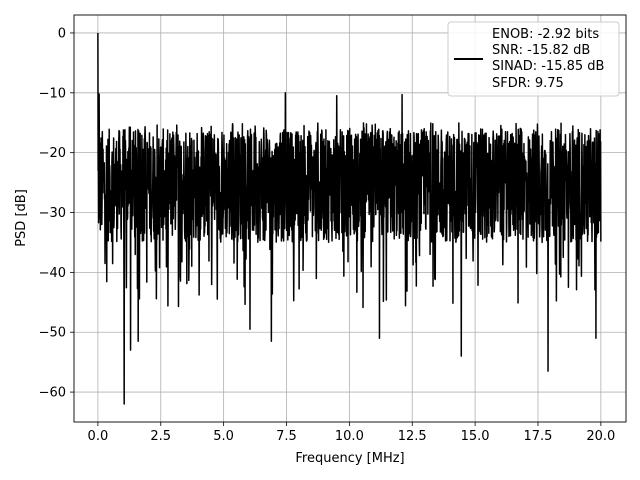  I want to click on legend-box, so click(533, 59).